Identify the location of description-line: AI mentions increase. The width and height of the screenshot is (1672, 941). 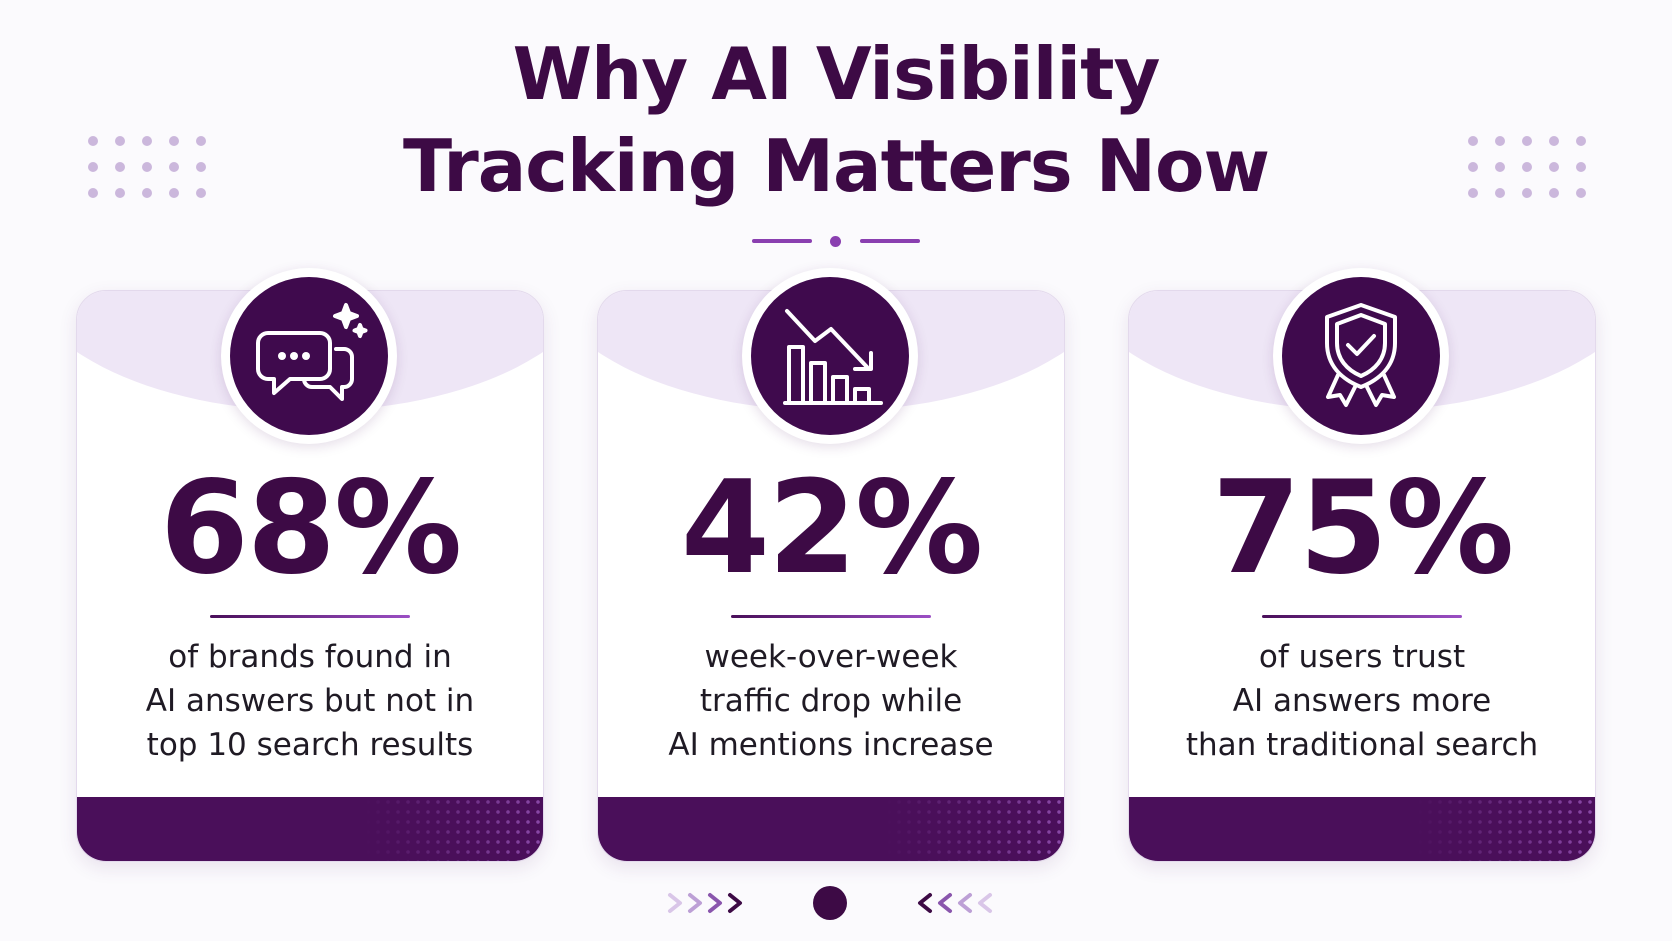
(831, 745).